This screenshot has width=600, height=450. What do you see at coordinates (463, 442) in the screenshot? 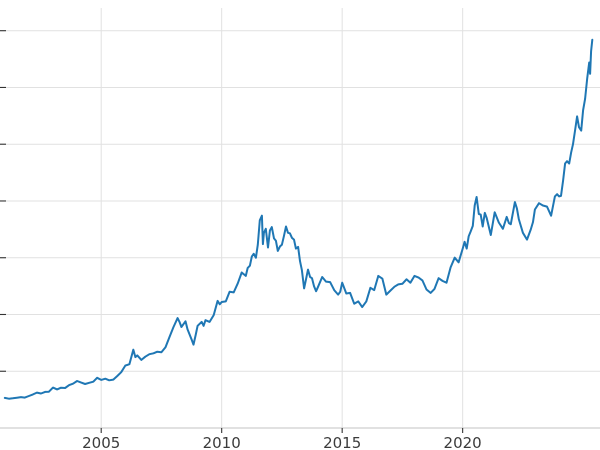
I see `x-tick-label: 2020` at bounding box center [463, 442].